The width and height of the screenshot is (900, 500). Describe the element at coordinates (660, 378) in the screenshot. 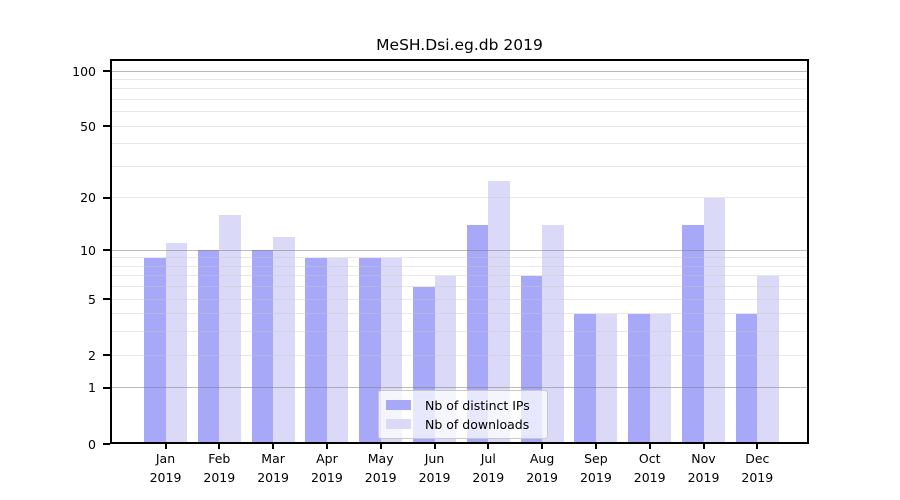

I see `bar-downloads-oct` at that location.